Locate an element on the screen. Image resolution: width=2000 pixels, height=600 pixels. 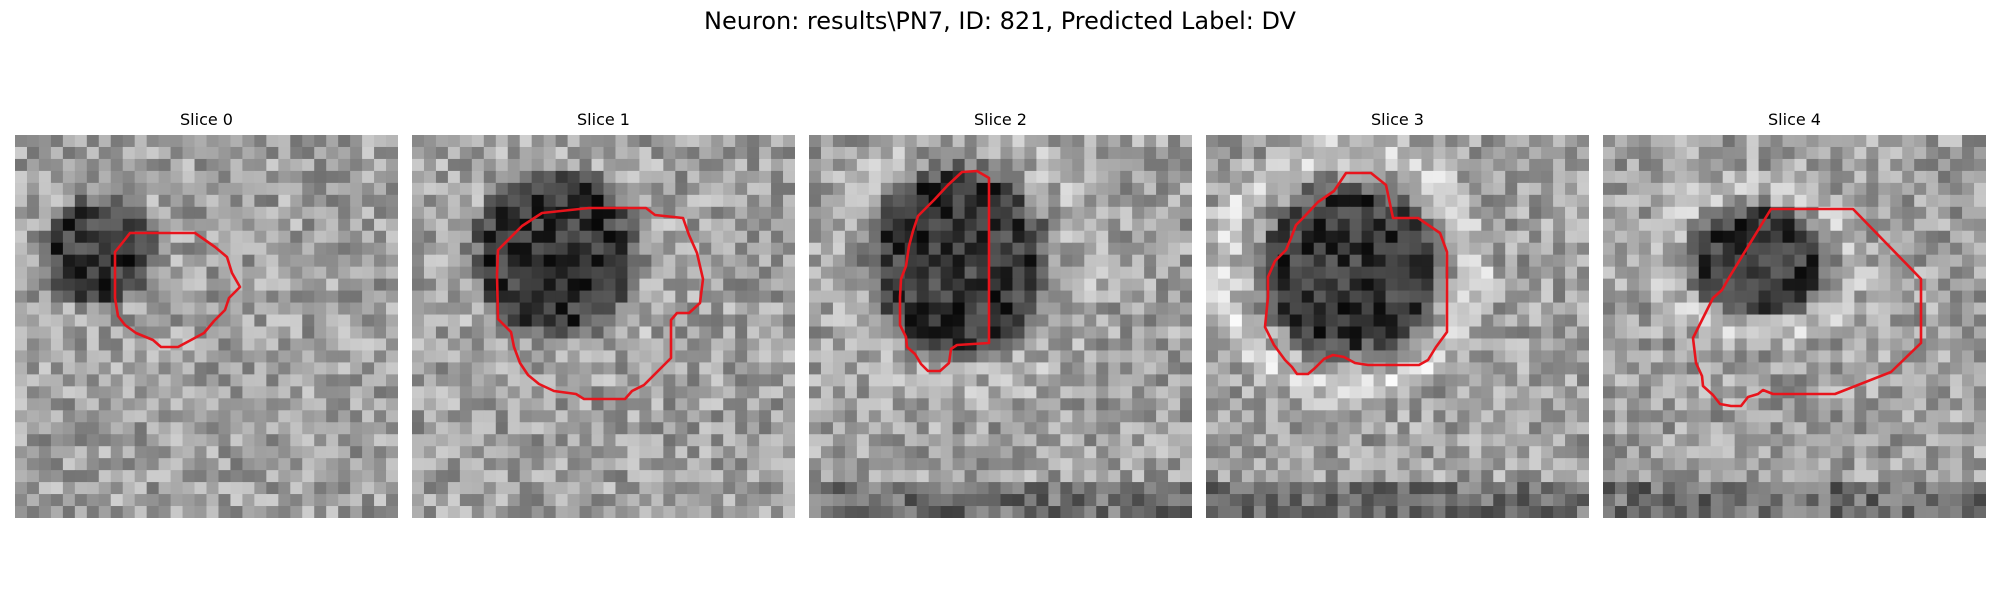
slice-title: Slice 1 is located at coordinates (603, 119).